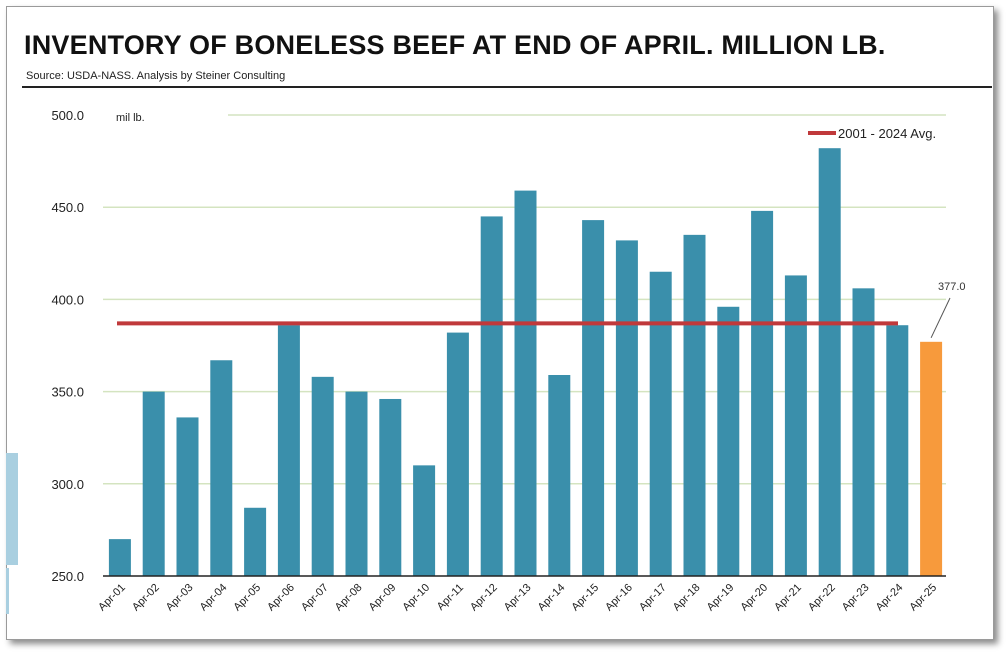 This screenshot has height=654, width=1007. What do you see at coordinates (315, 598) in the screenshot?
I see `x-tick-label: Apr-07` at bounding box center [315, 598].